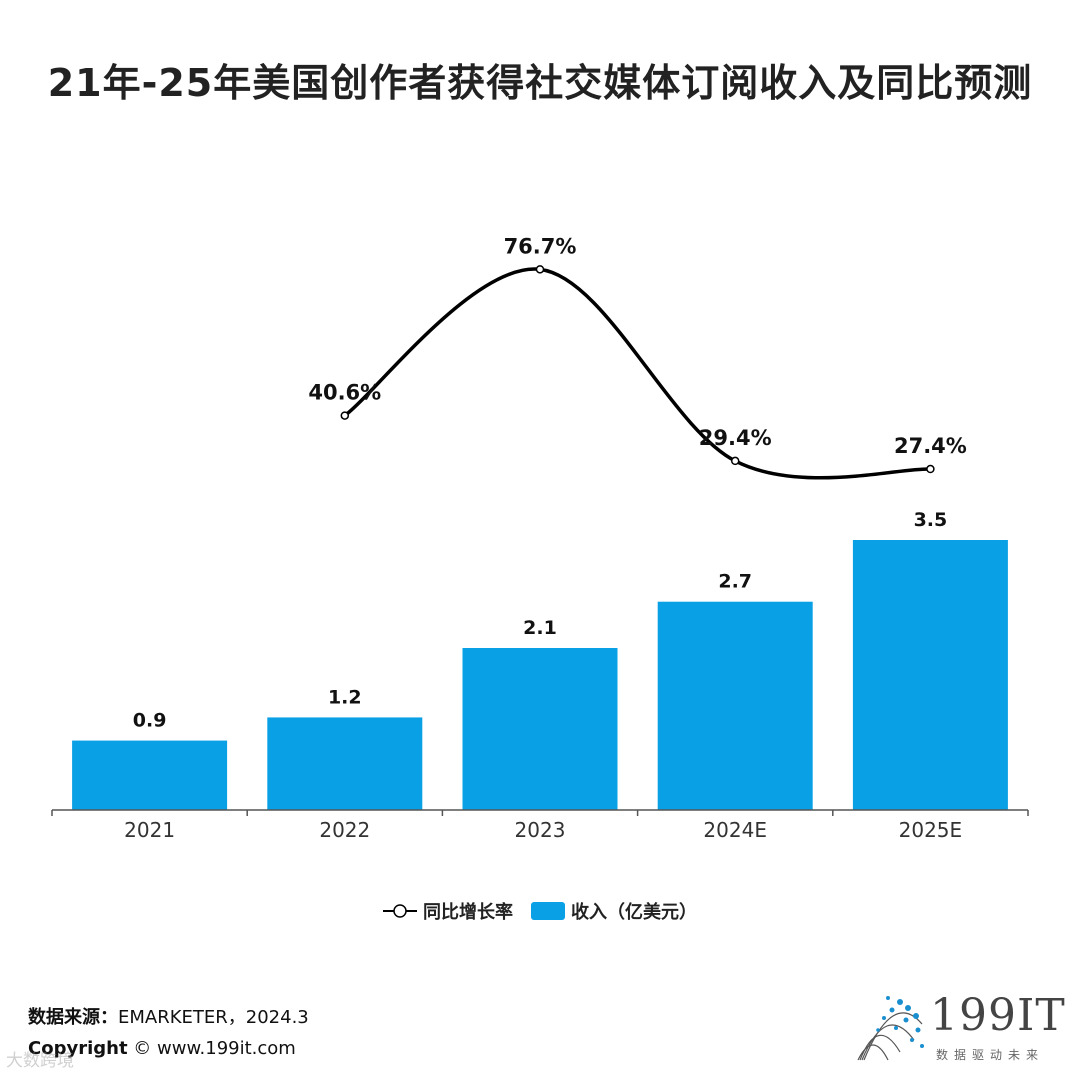  I want to click on legend-bar-label: 收入（亿美元）, so click(634, 912).